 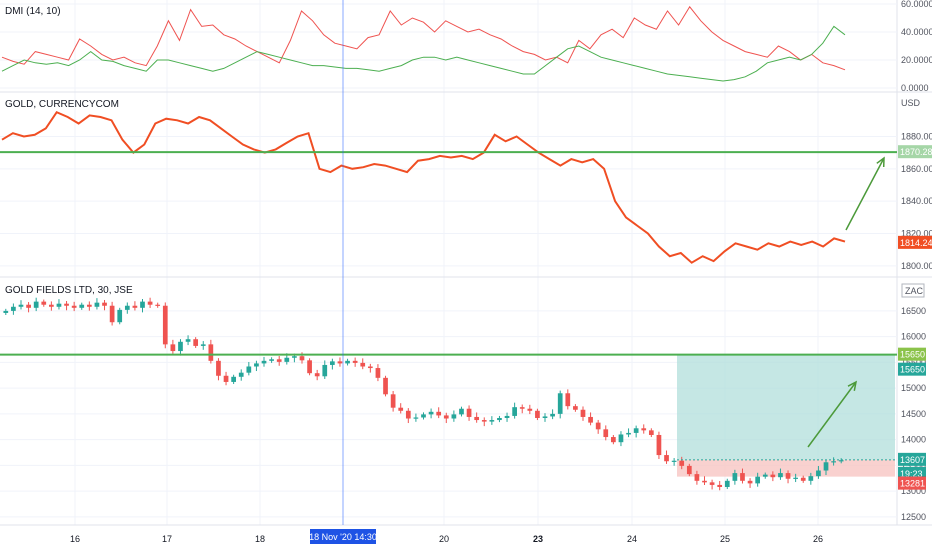 I want to click on gold-y-tick-label: 1860.00, so click(x=916, y=169).